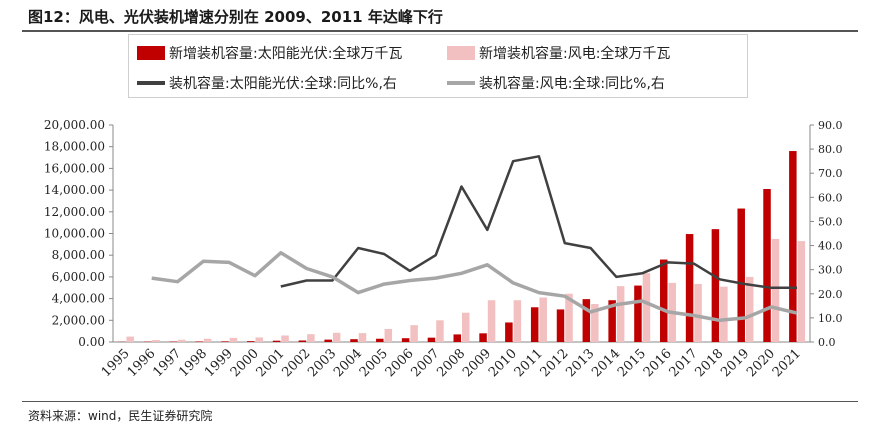  I want to click on right-tick-label: 10.0, so click(830, 318).